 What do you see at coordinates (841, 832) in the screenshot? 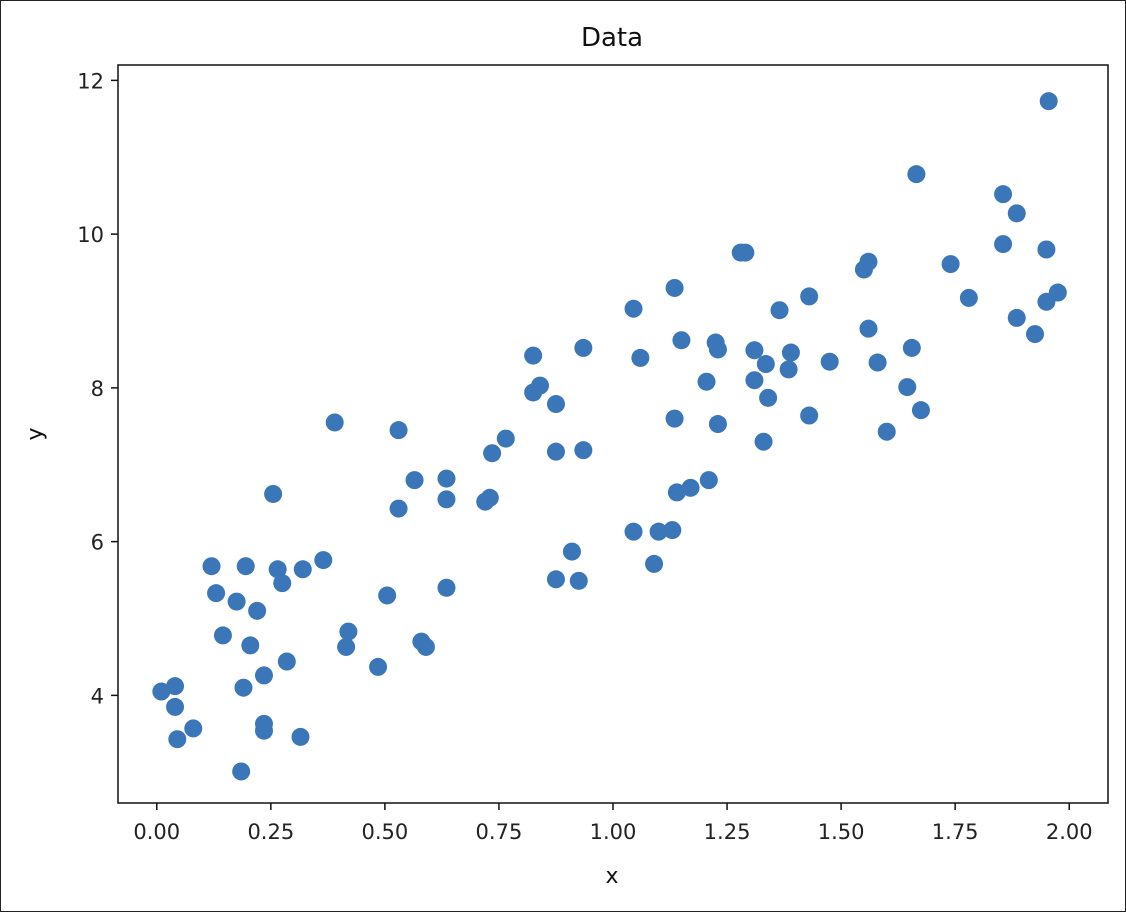
I see `x-tick-label: 1.50` at bounding box center [841, 832].